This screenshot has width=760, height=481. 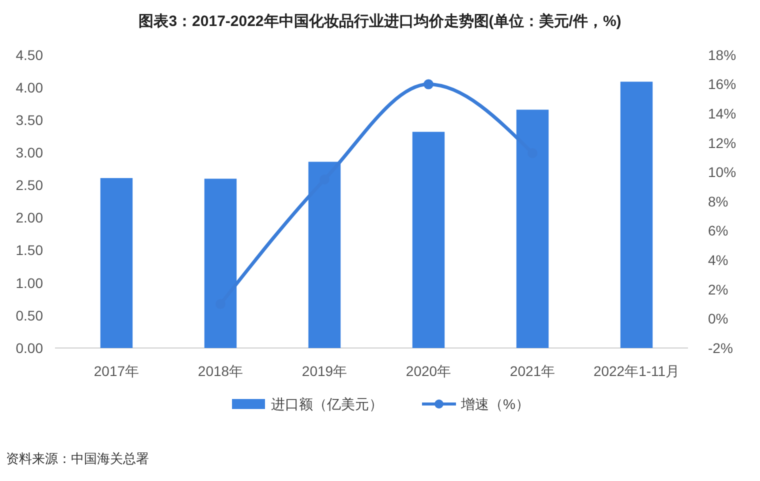 I want to click on y-tick-label: 0.50, so click(x=30, y=315).